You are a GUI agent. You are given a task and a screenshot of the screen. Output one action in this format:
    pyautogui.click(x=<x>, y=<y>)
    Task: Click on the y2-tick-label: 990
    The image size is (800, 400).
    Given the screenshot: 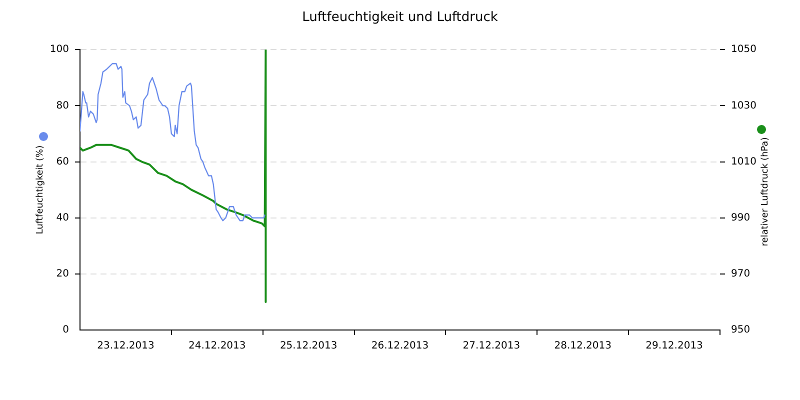 What is the action you would take?
    pyautogui.click(x=740, y=218)
    